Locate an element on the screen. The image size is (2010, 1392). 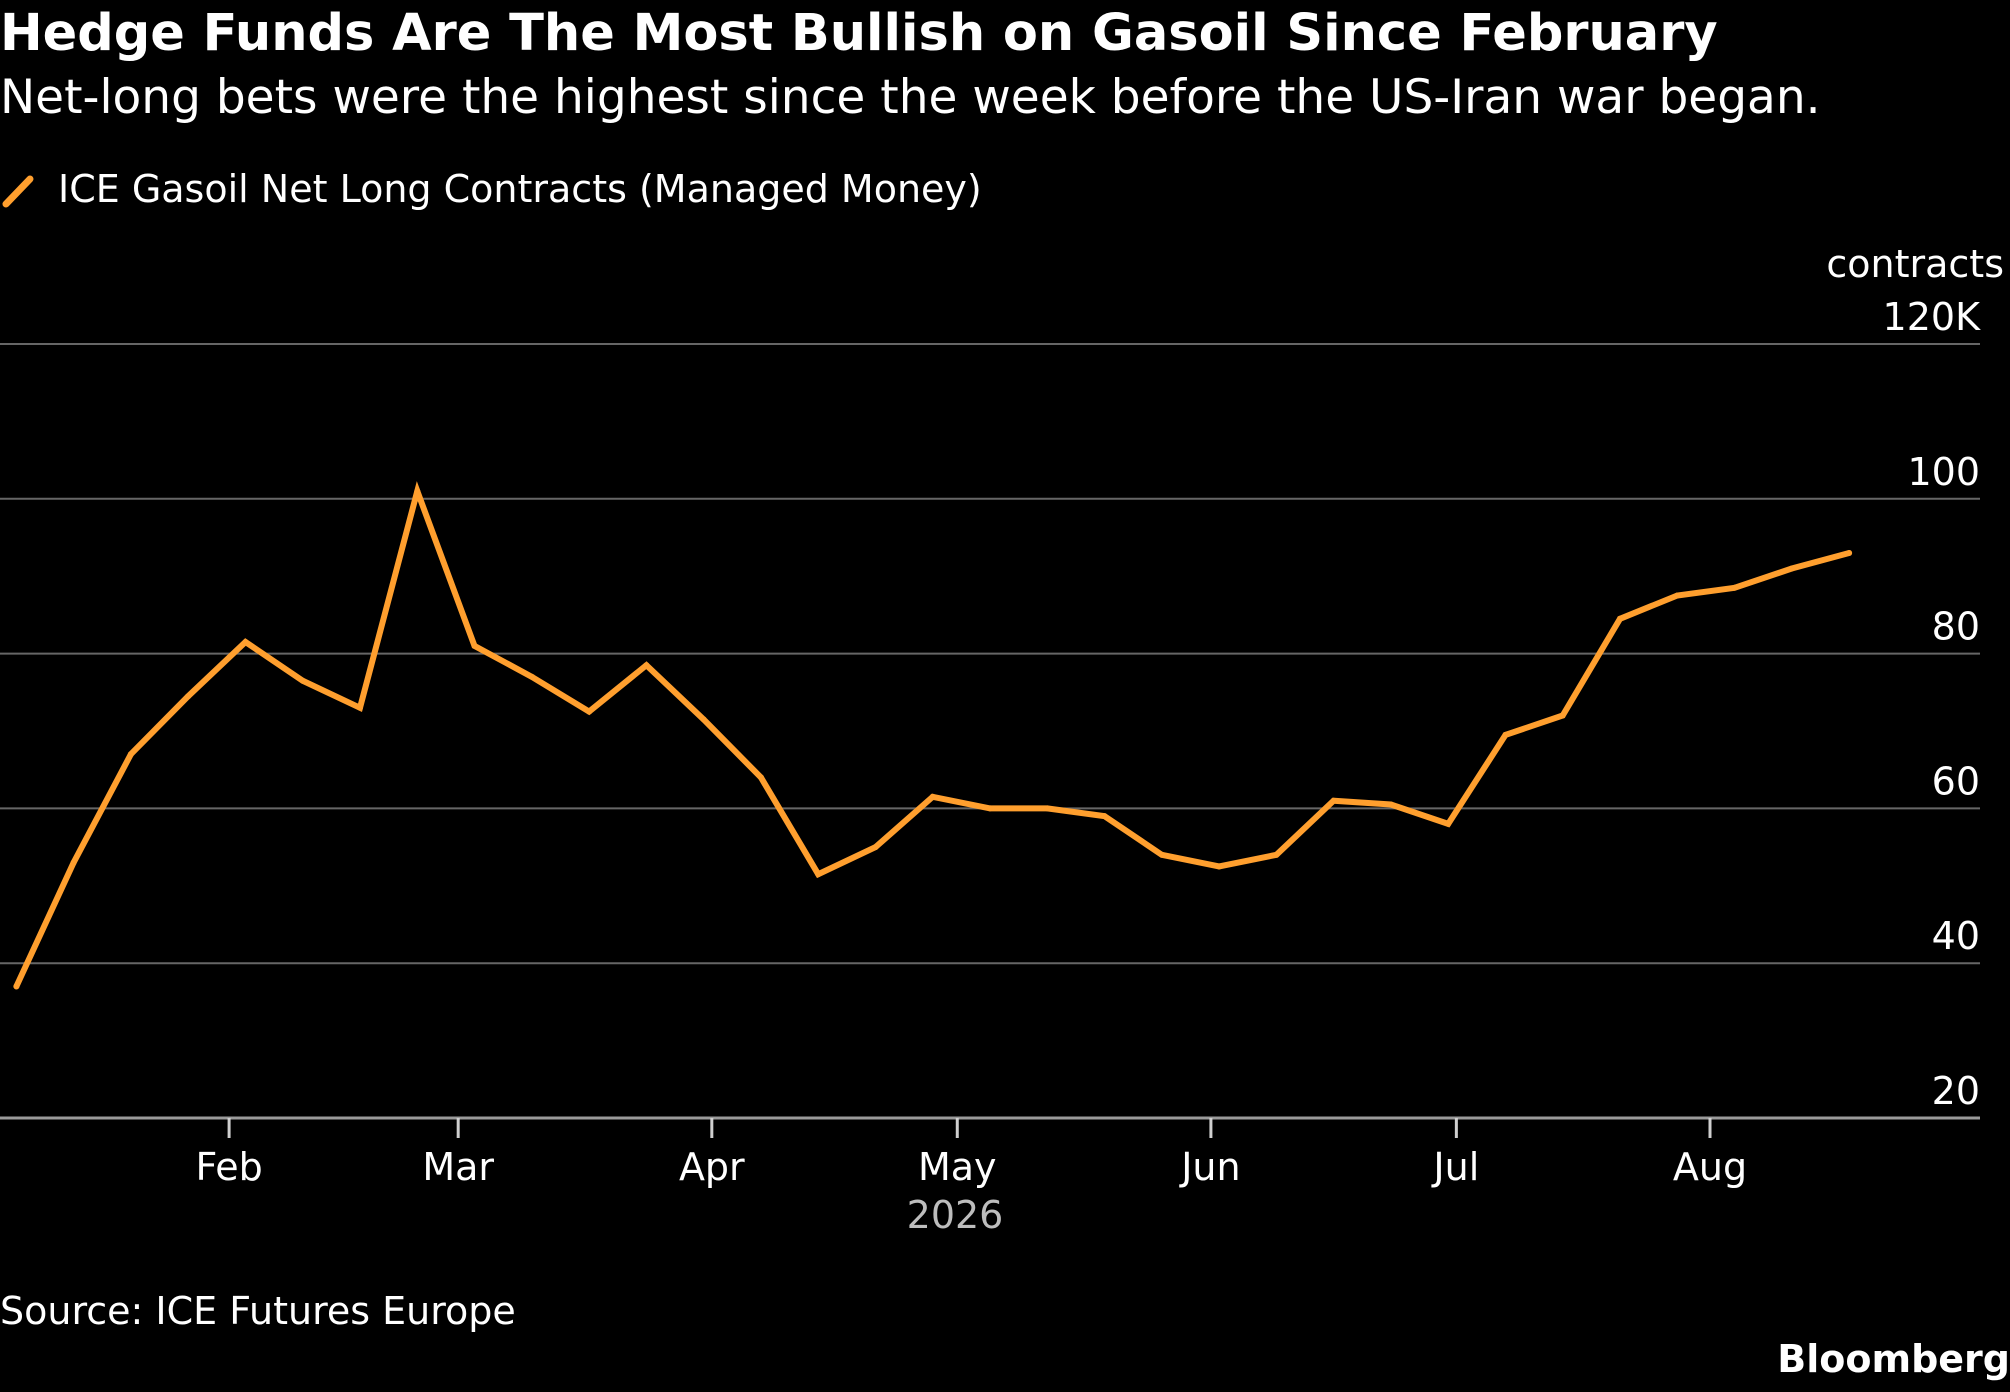
x-tick-label: Apr is located at coordinates (712, 1167).